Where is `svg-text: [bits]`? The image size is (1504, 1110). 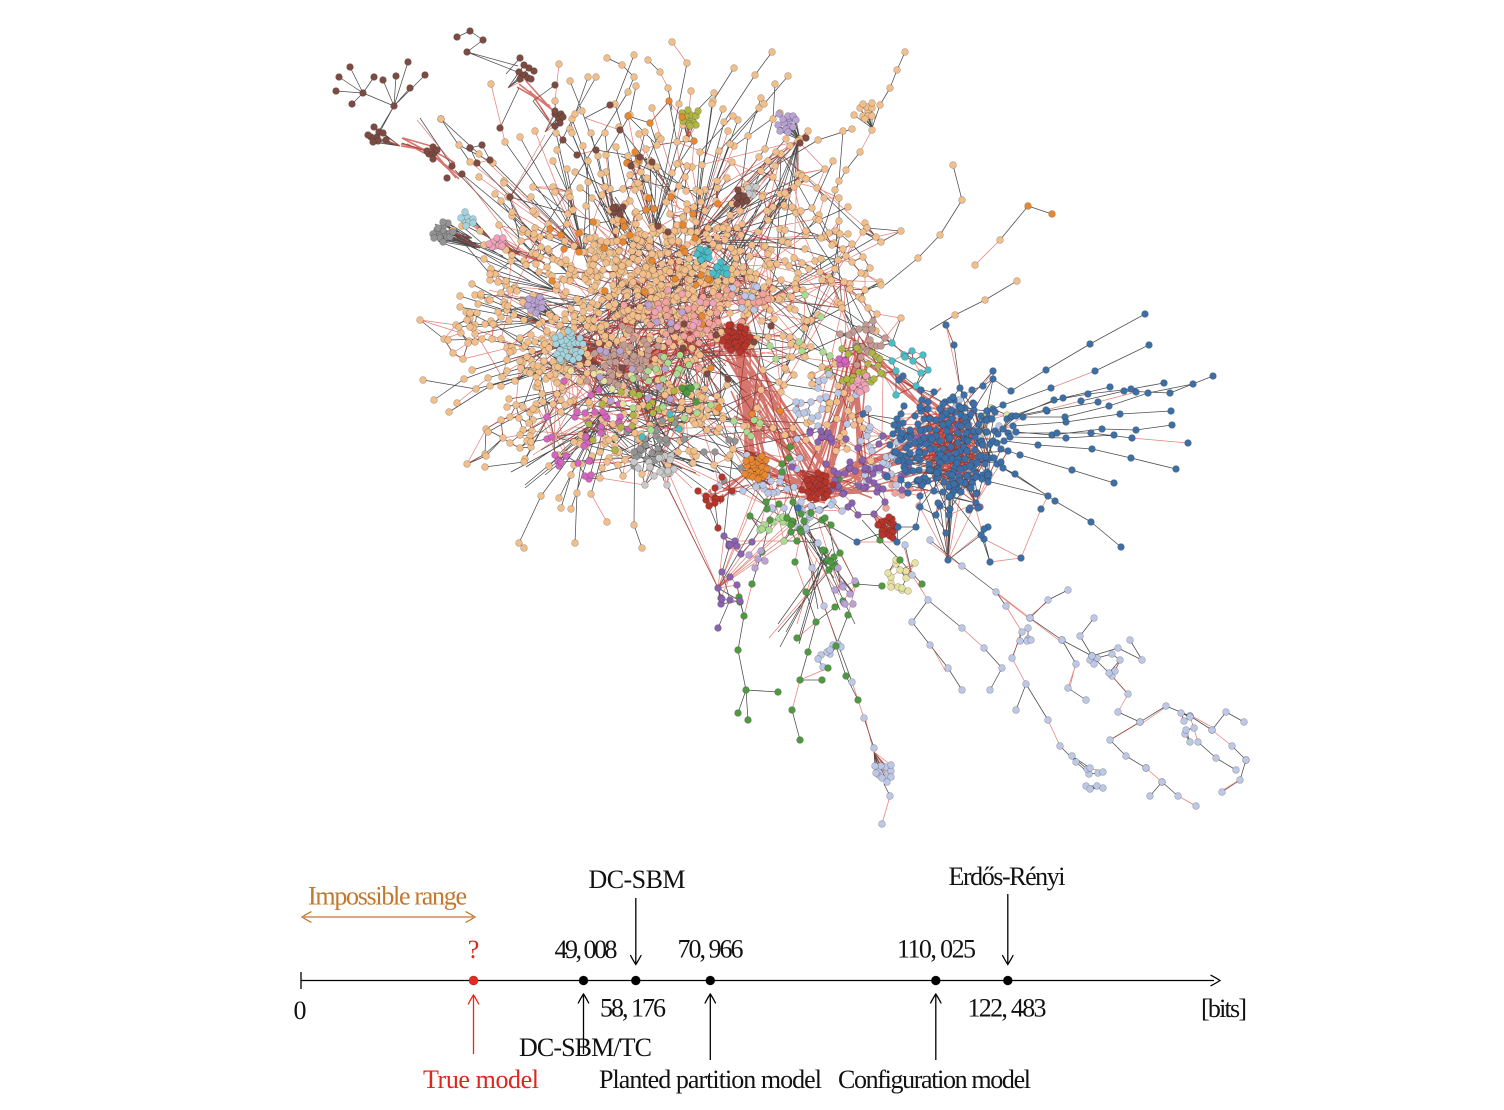
svg-text: [bits] is located at coordinates (1224, 1008).